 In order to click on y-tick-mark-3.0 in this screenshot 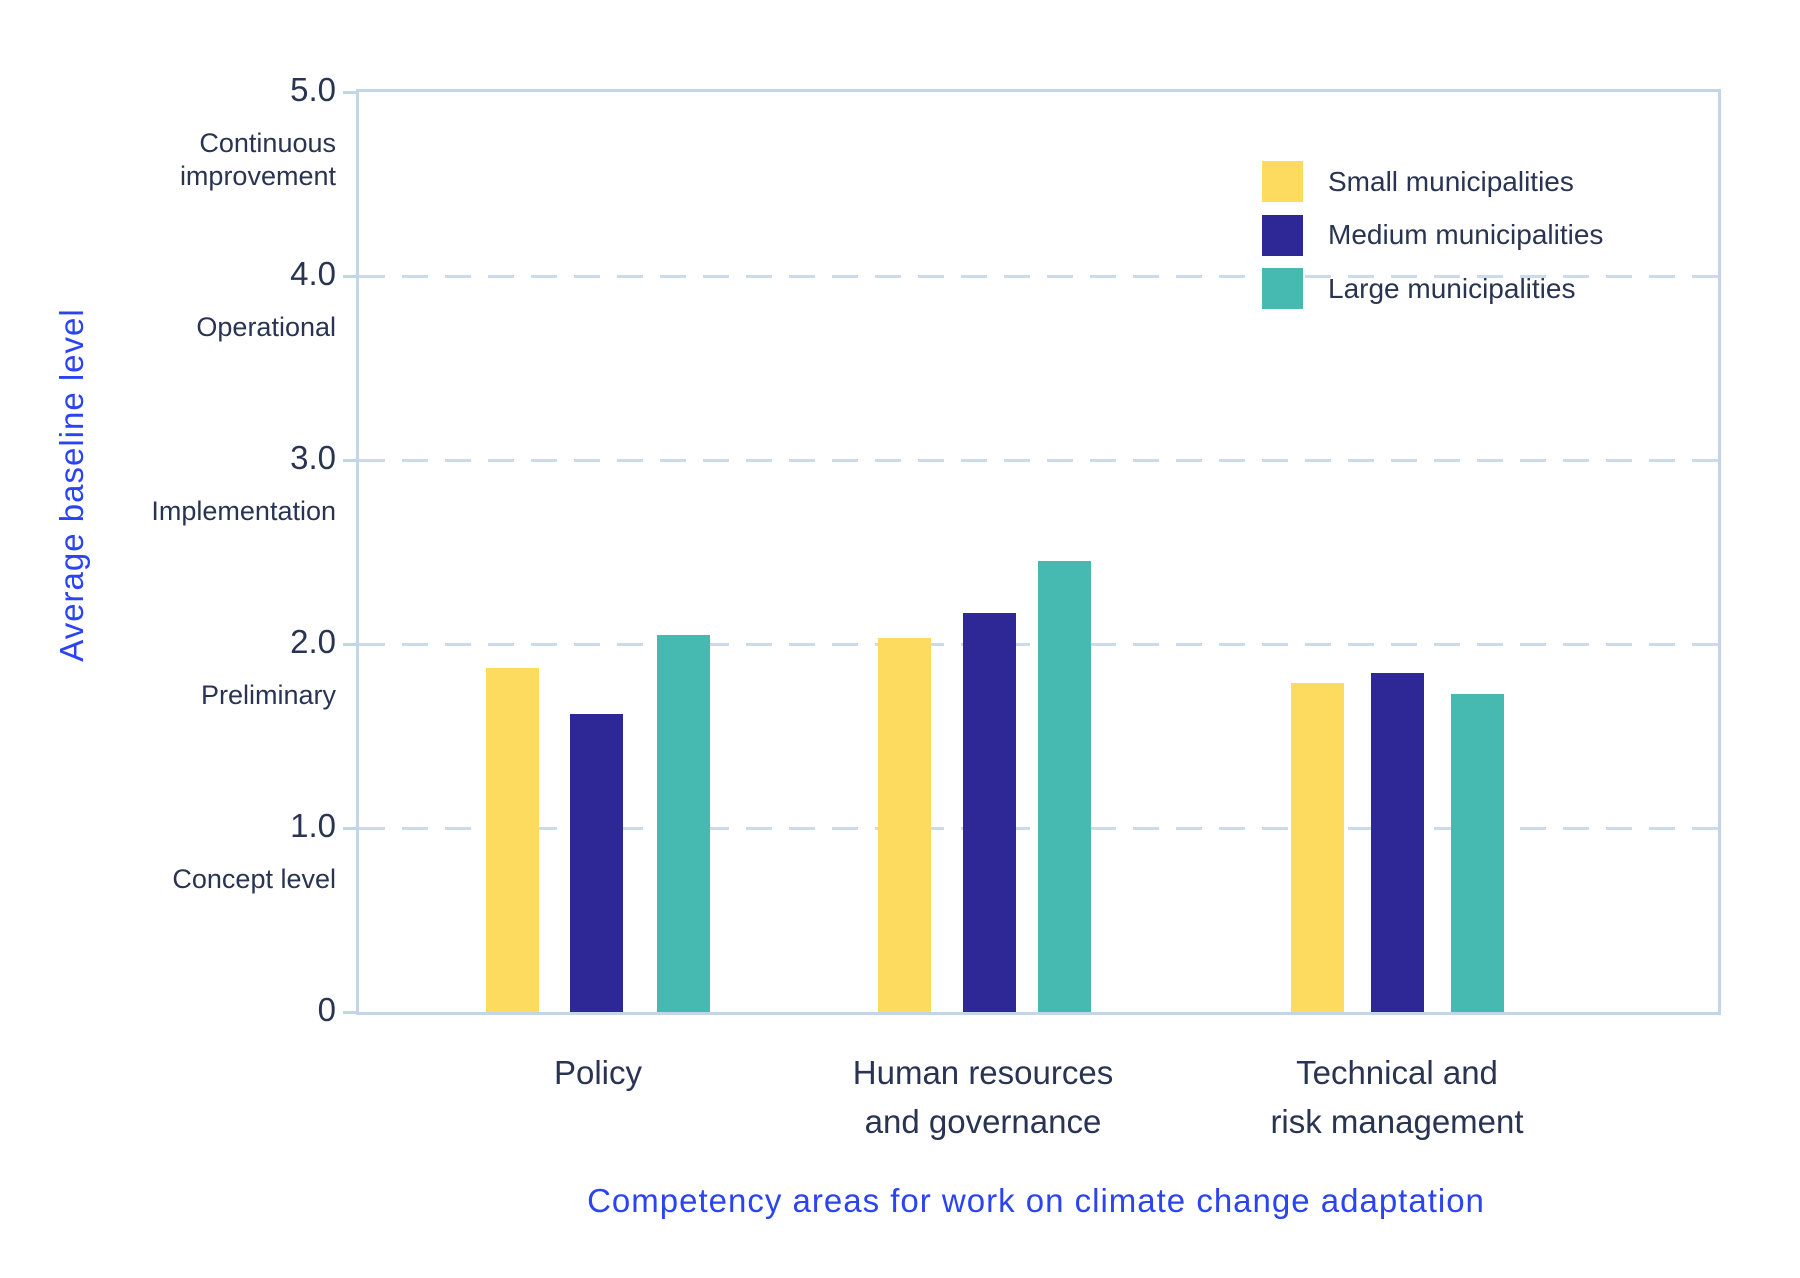, I will do `click(351, 460)`.